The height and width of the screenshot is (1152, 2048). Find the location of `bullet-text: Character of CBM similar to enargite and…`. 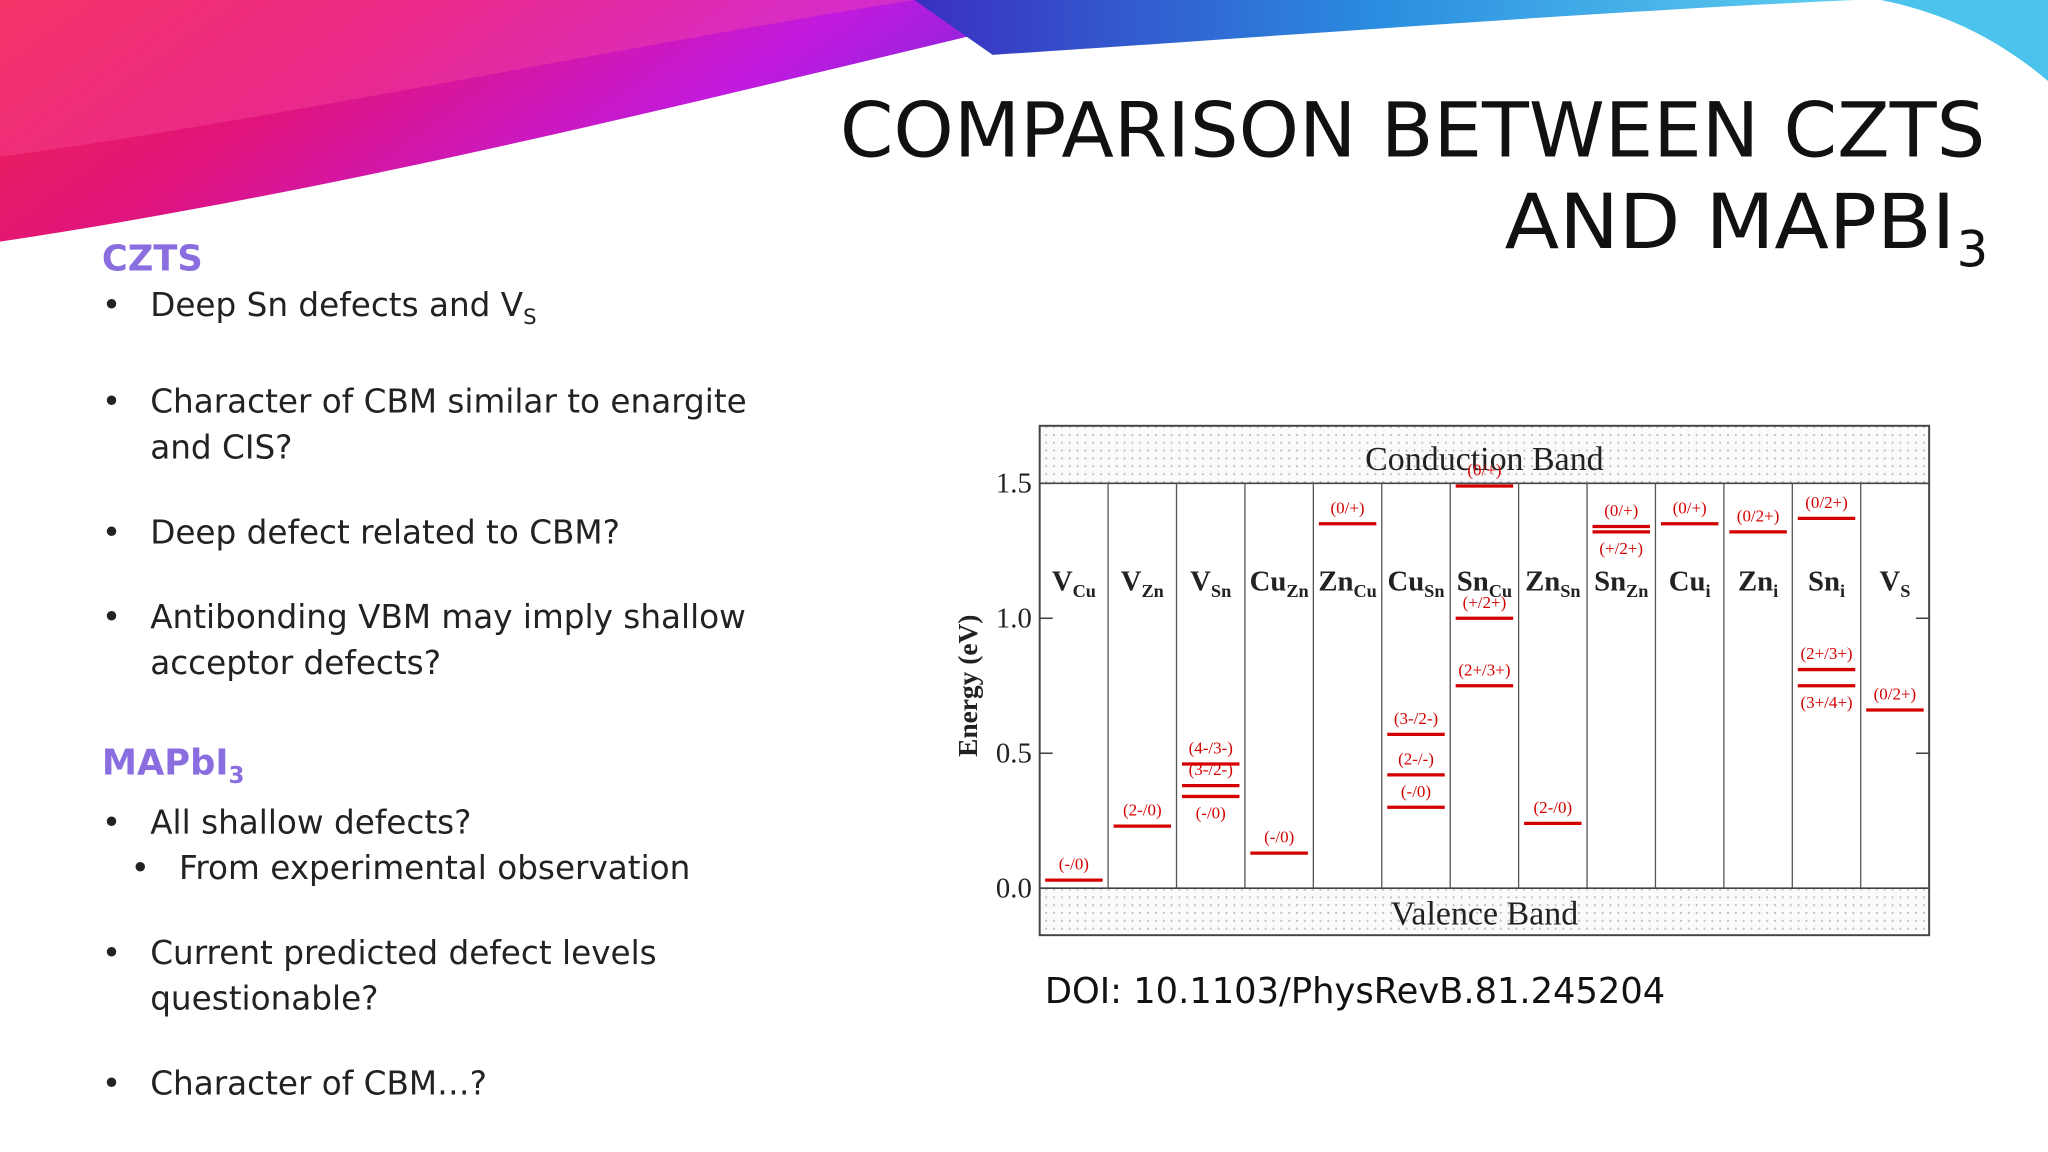

bullet-text: Character of CBM similar to enargite and… is located at coordinates (448, 424).